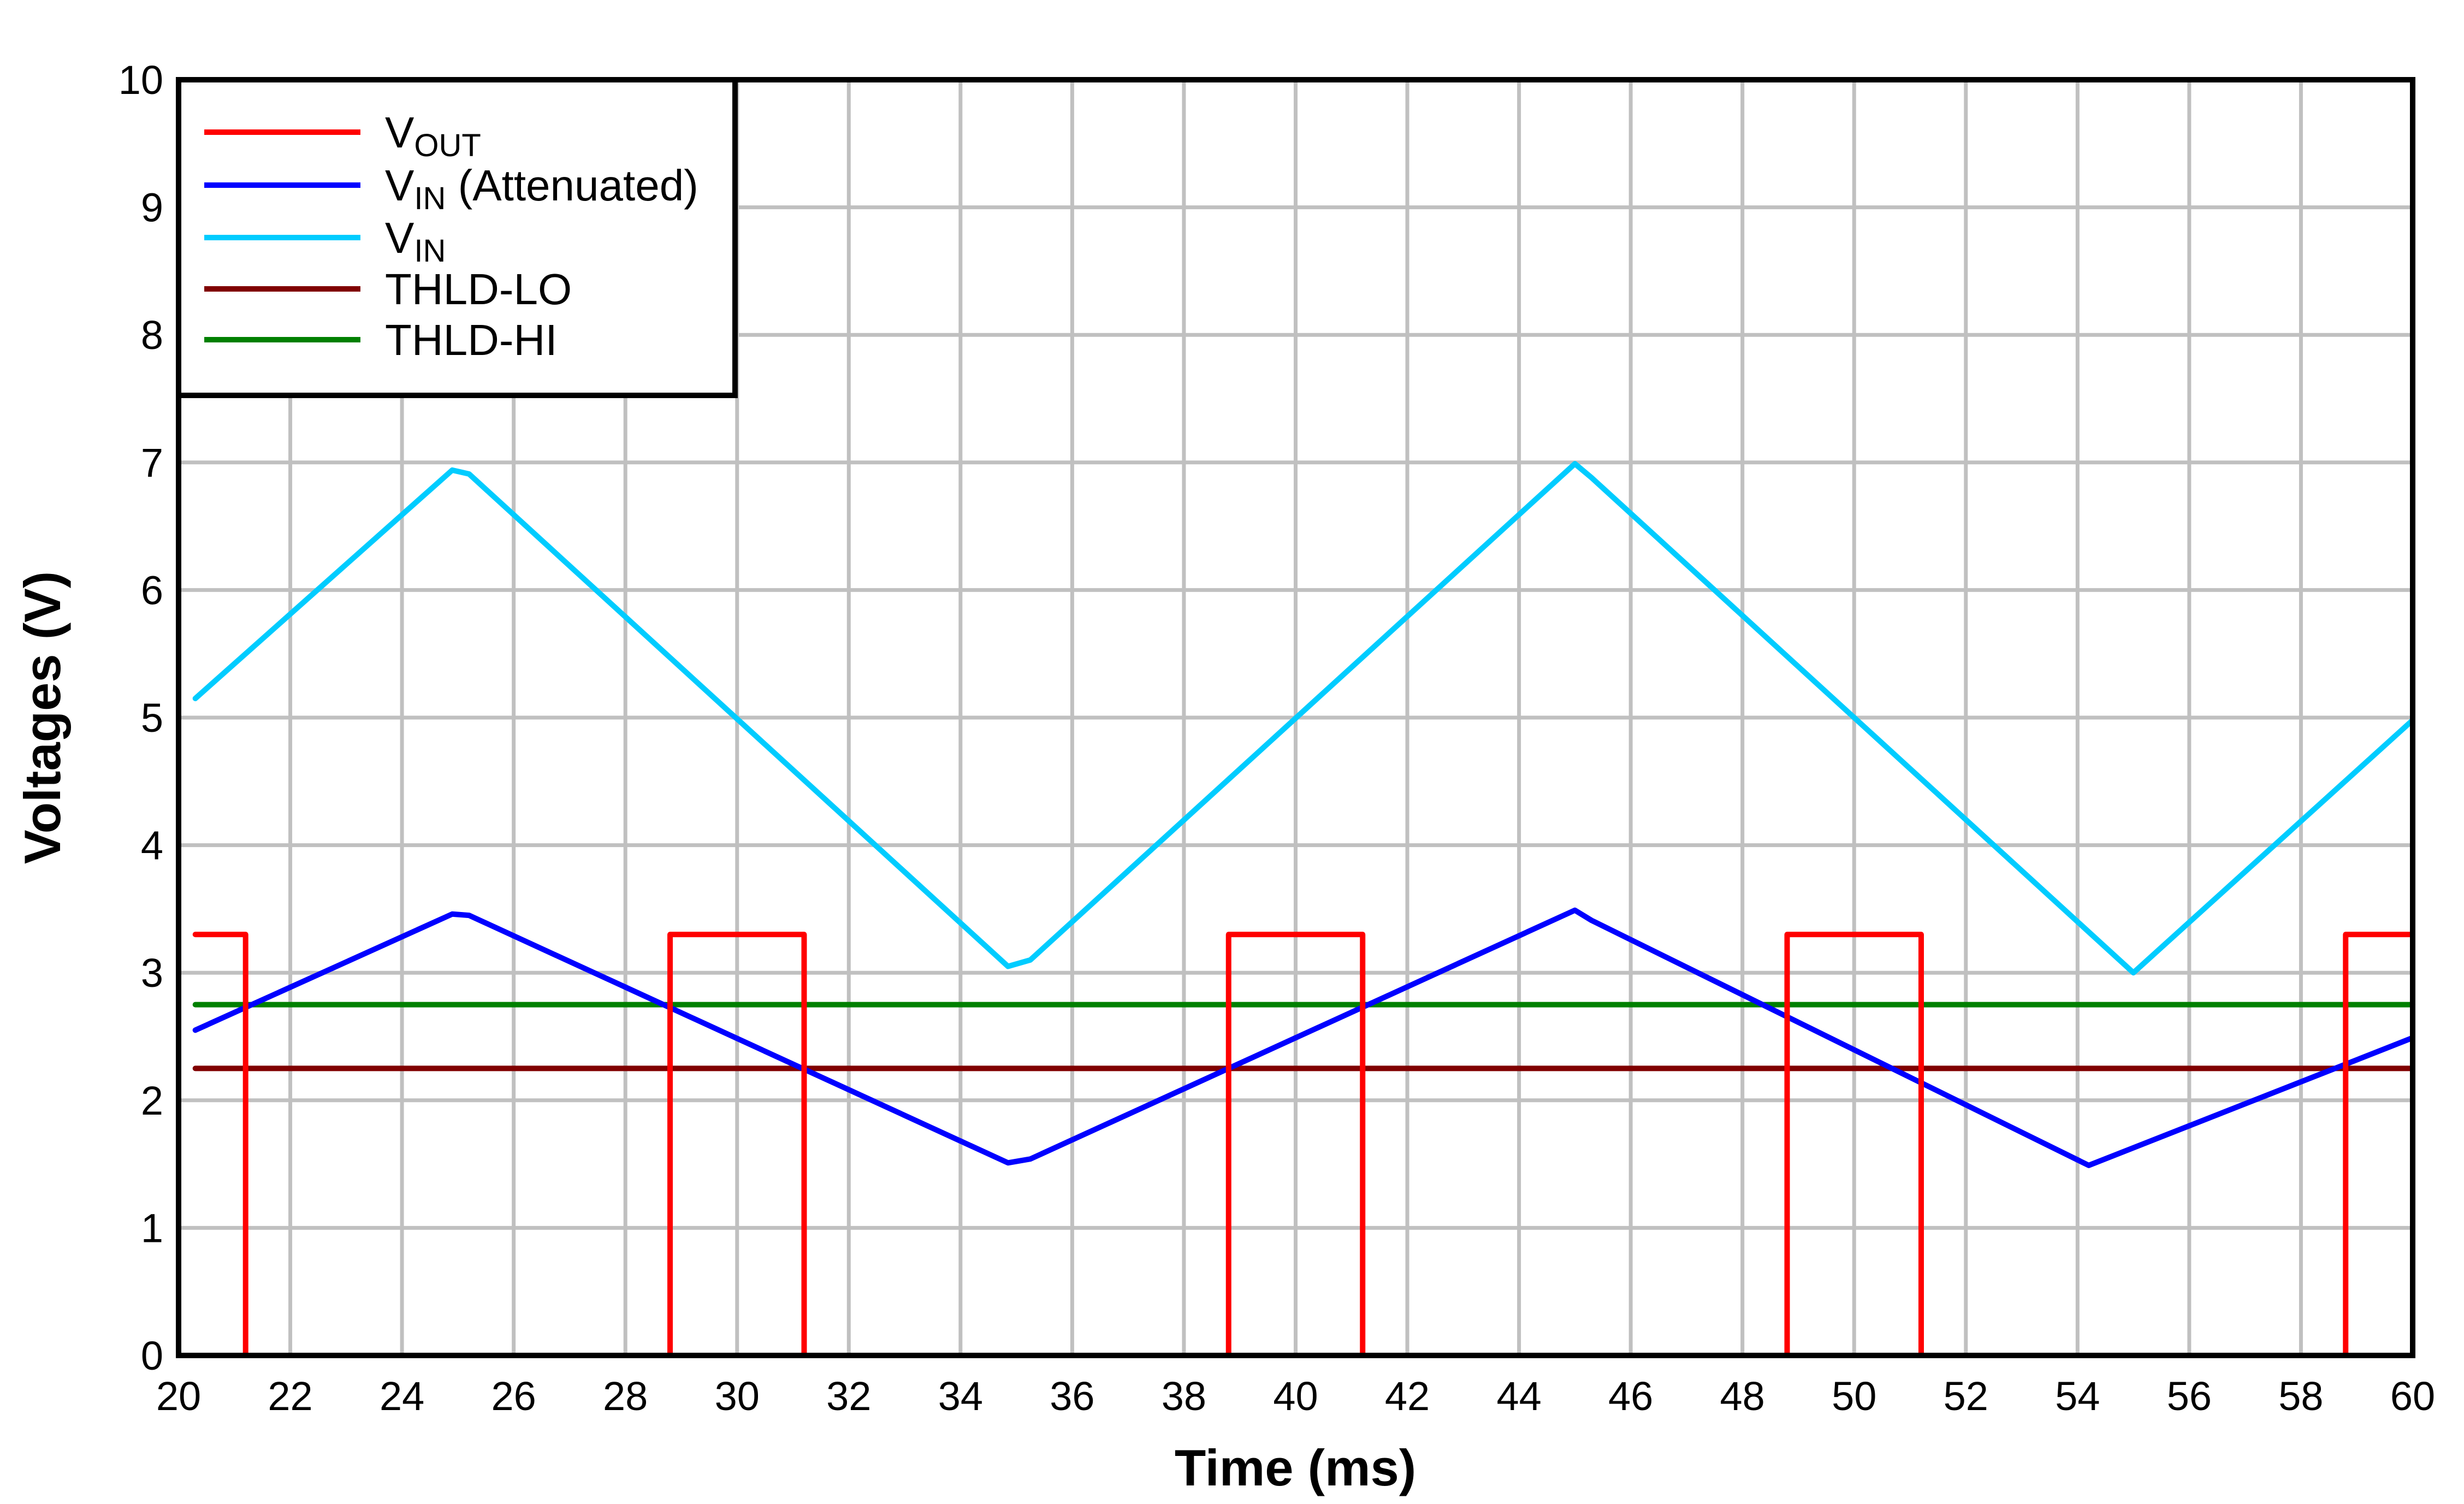 This screenshot has height=1504, width=2464. Describe the element at coordinates (513, 1396) in the screenshot. I see `x-tick-label: 26` at that location.